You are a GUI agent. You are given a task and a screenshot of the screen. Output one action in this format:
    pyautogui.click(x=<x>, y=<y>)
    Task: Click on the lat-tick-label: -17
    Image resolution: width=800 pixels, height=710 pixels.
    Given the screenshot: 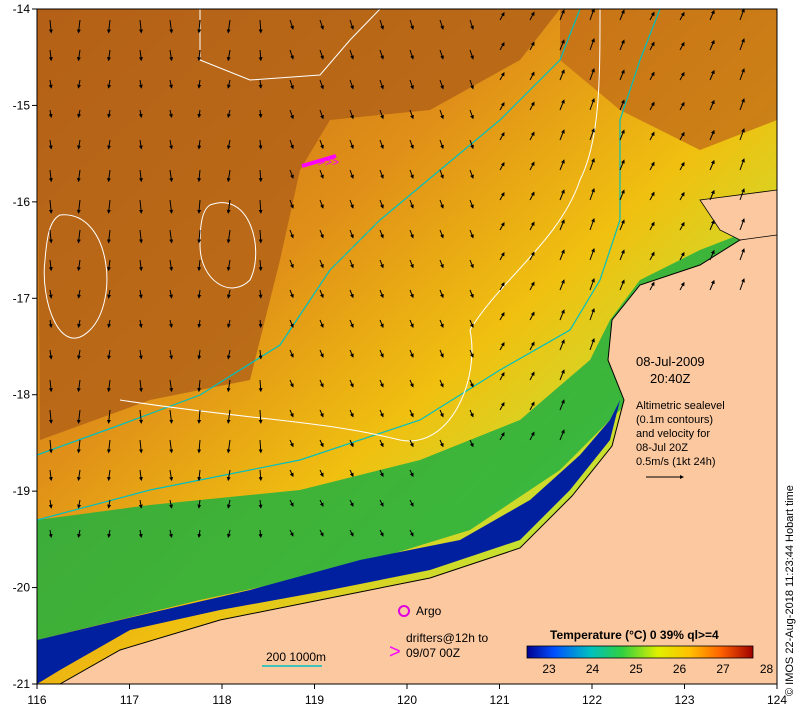 What is the action you would take?
    pyautogui.click(x=22, y=298)
    